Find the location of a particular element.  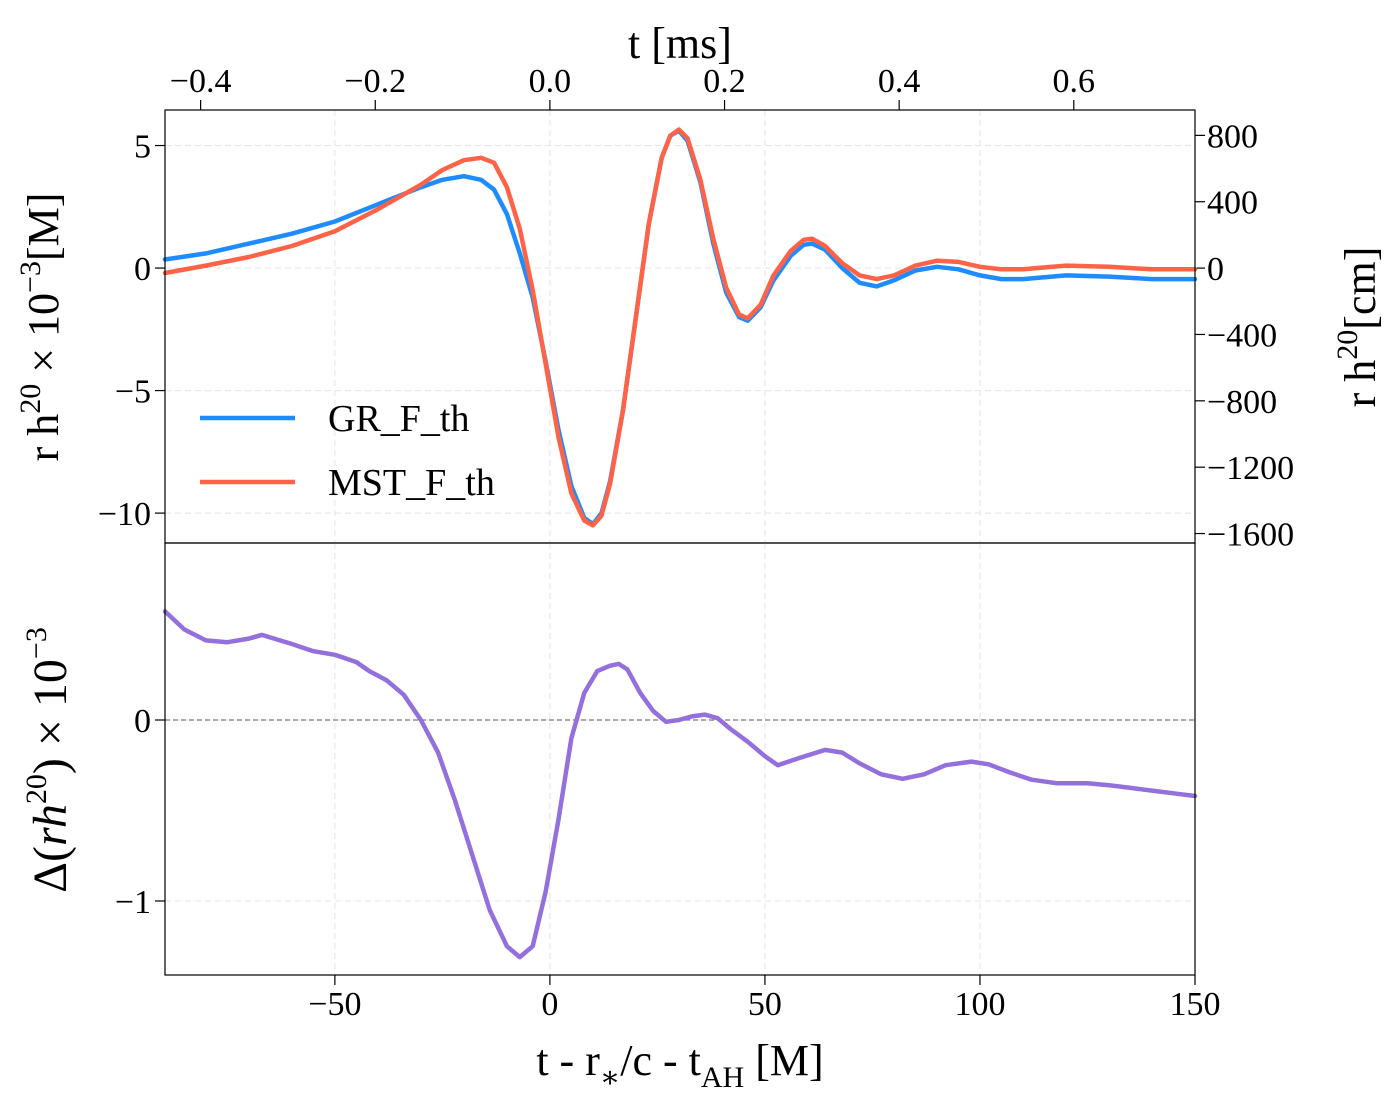

x2-tick-label: 0.6 is located at coordinates (1074, 81).